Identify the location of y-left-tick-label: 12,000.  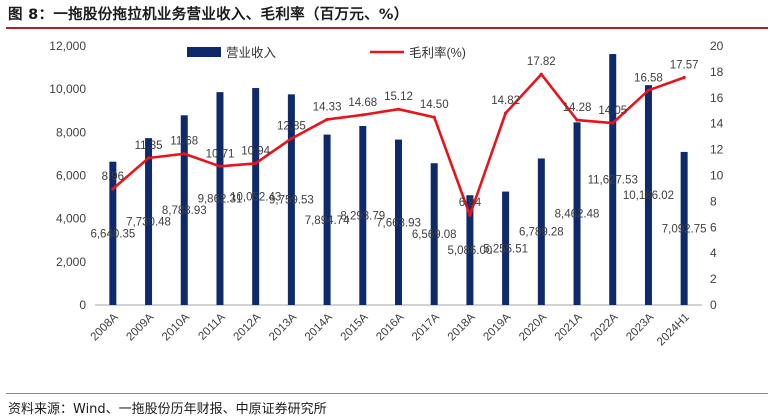
(67, 46).